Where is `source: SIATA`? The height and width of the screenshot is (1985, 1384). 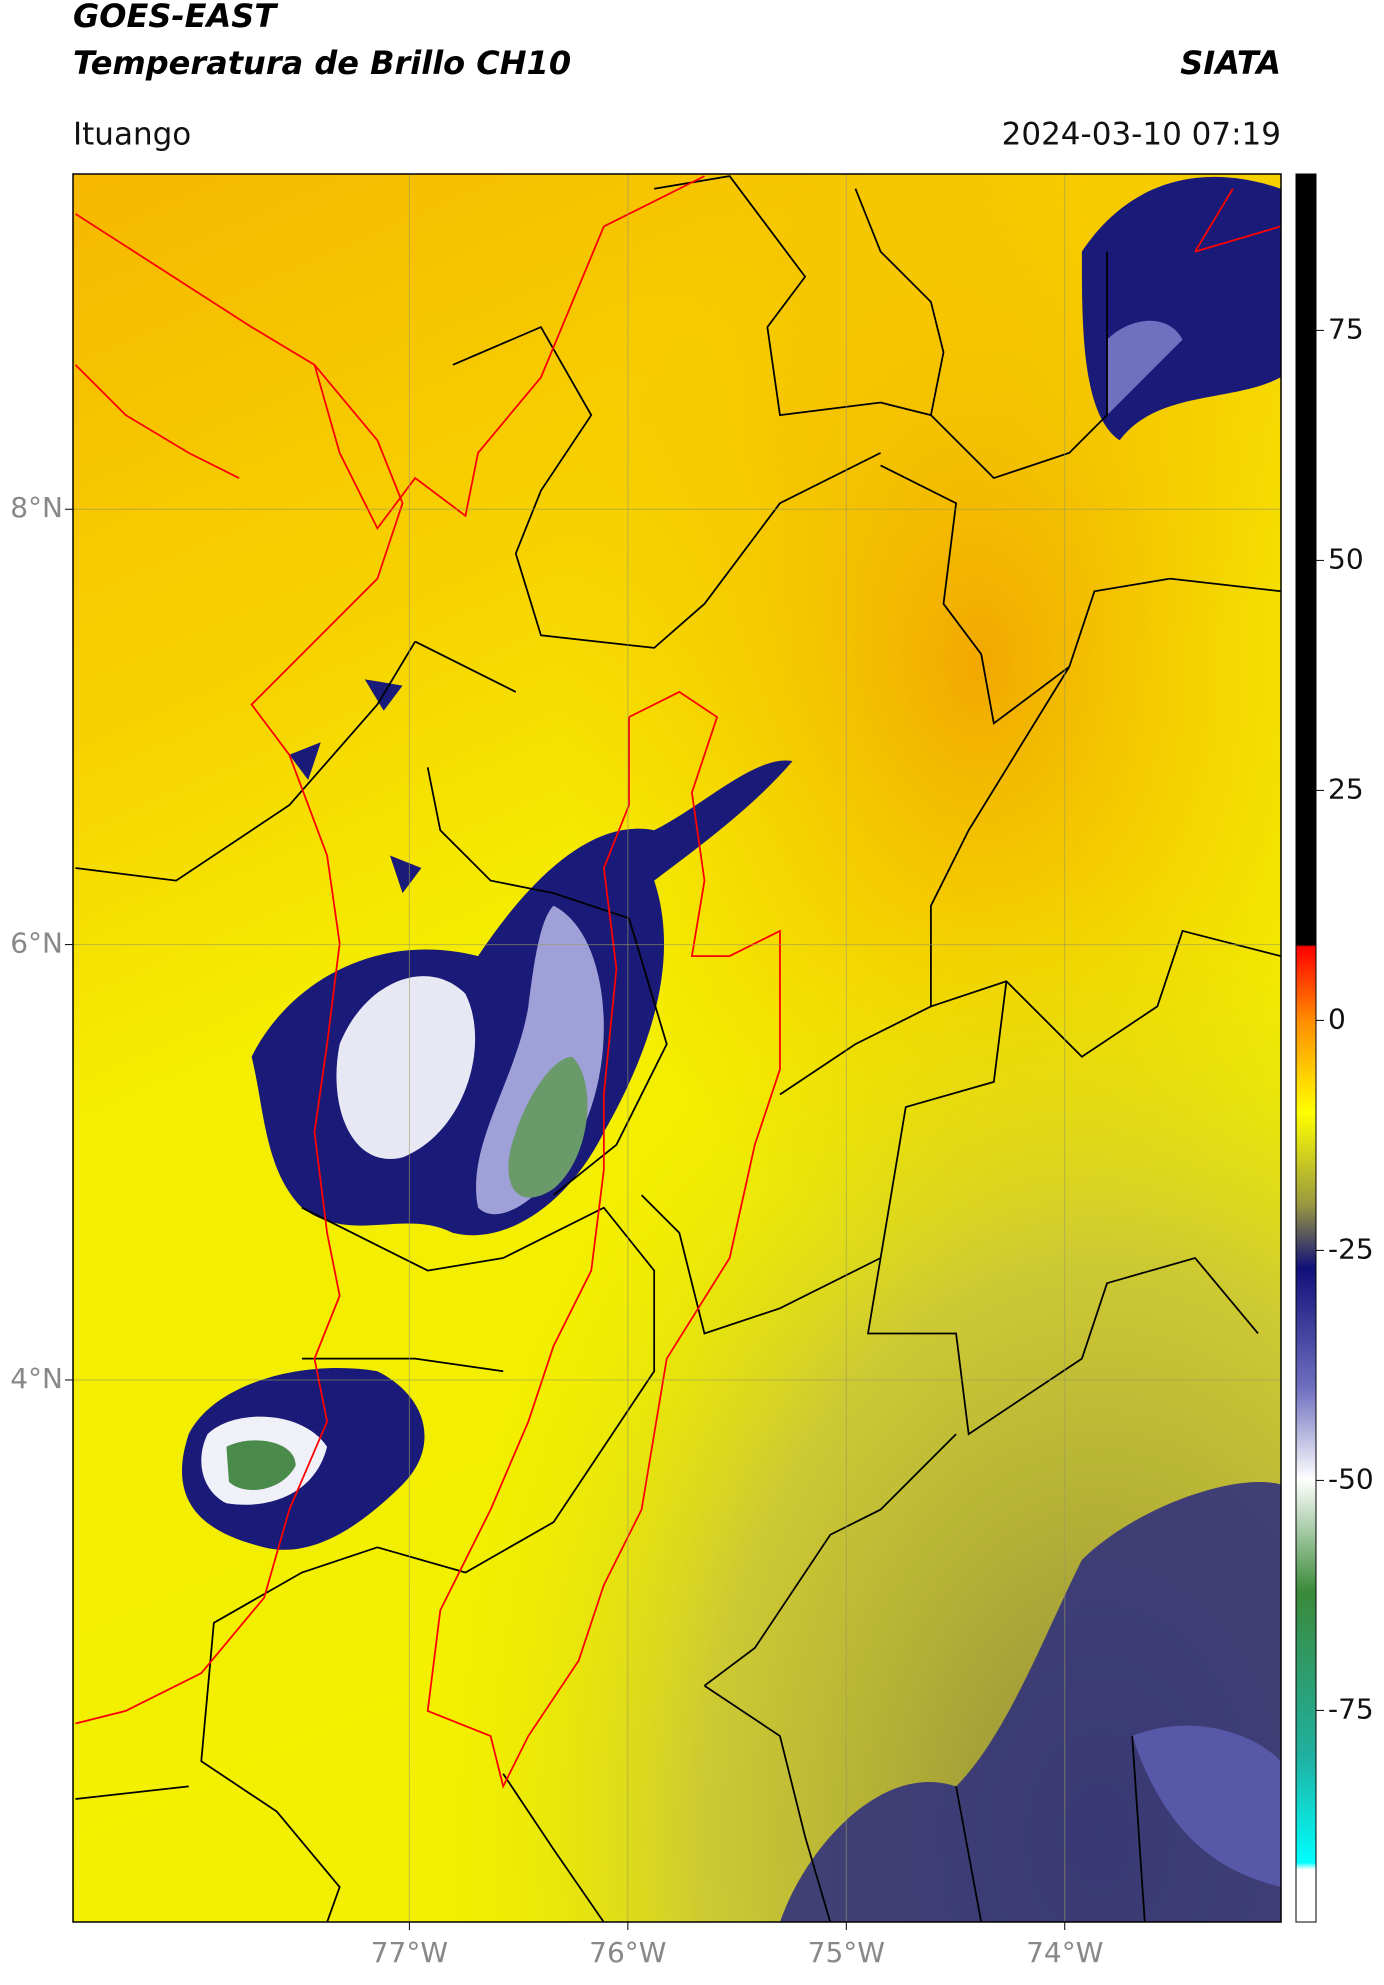
source: SIATA is located at coordinates (1230, 63).